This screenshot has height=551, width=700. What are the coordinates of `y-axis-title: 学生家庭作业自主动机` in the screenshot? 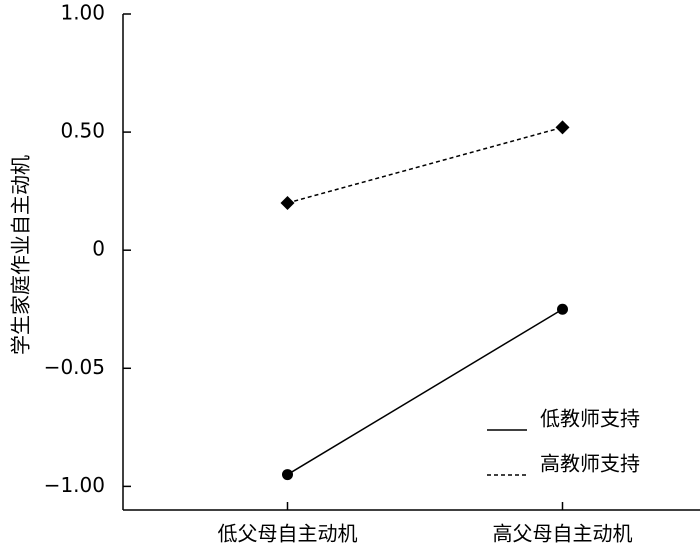 It's located at (21, 255).